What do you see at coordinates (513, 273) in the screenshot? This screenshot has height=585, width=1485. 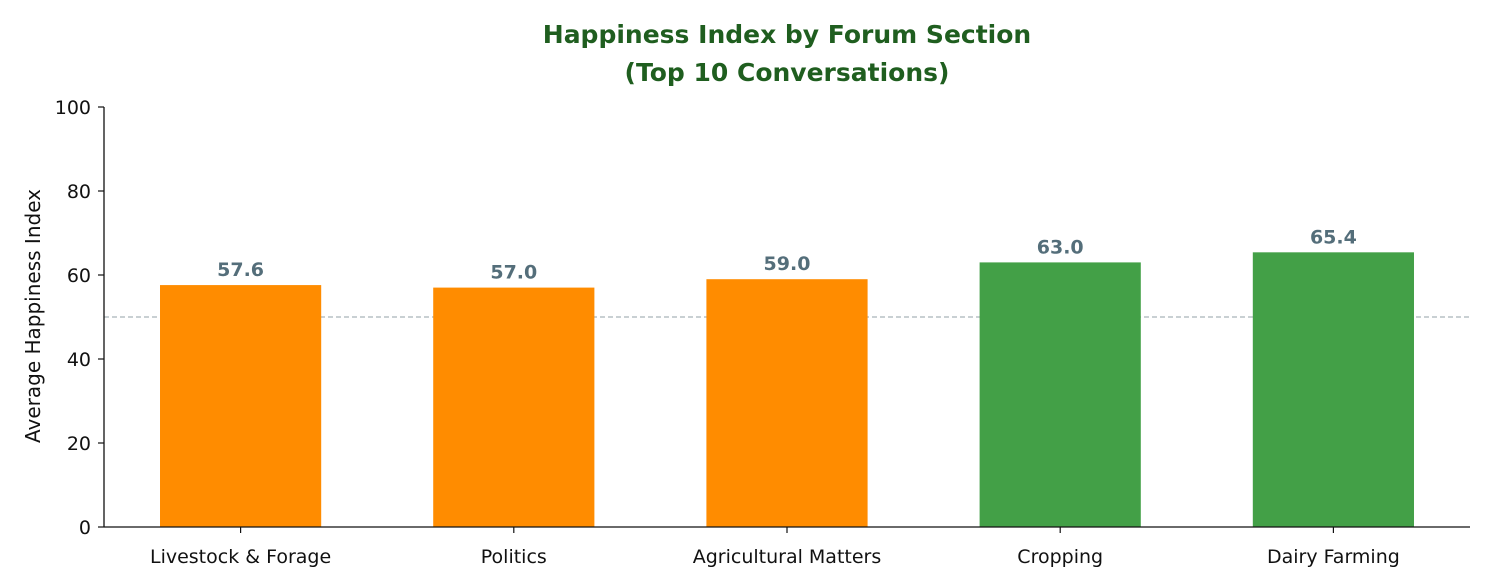 I see `value-label-1: 57.0` at bounding box center [513, 273].